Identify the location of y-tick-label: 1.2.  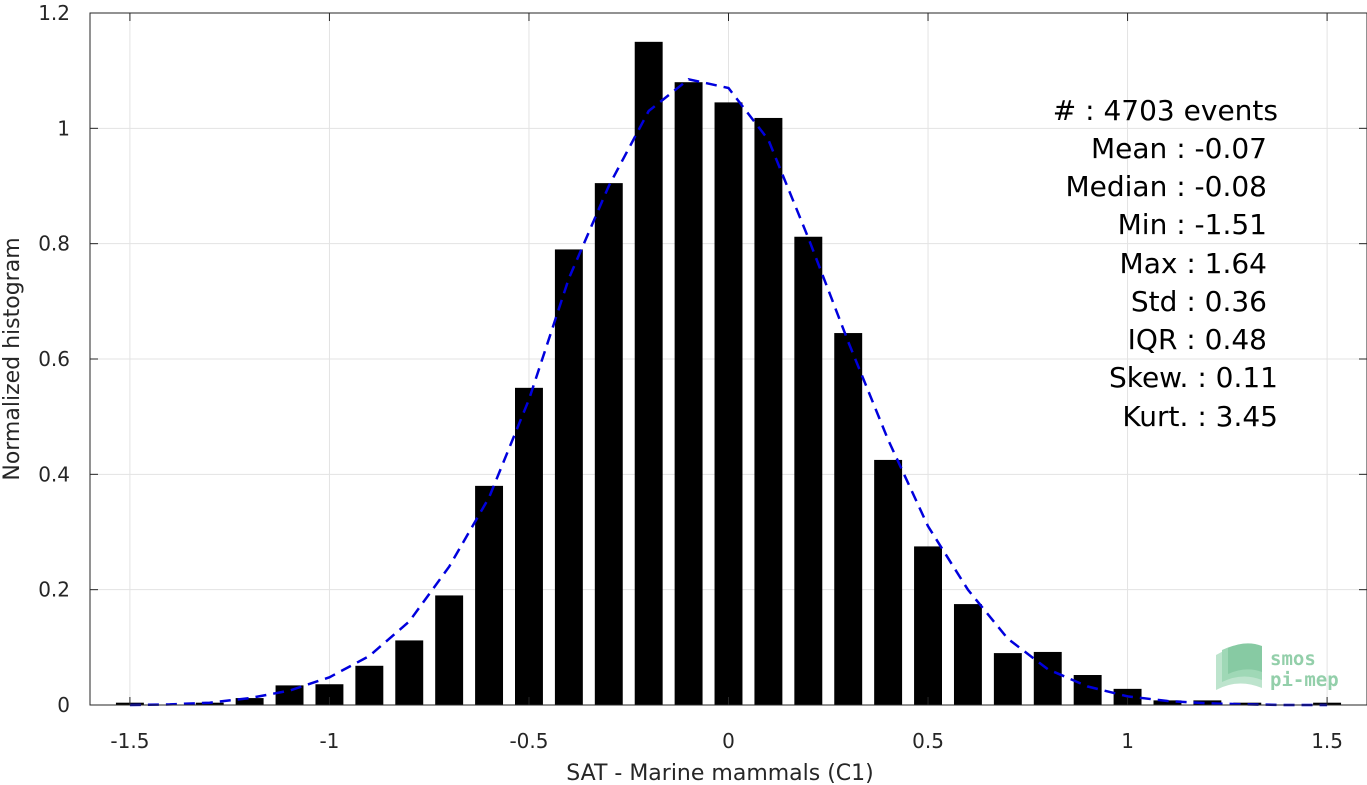
(54, 13).